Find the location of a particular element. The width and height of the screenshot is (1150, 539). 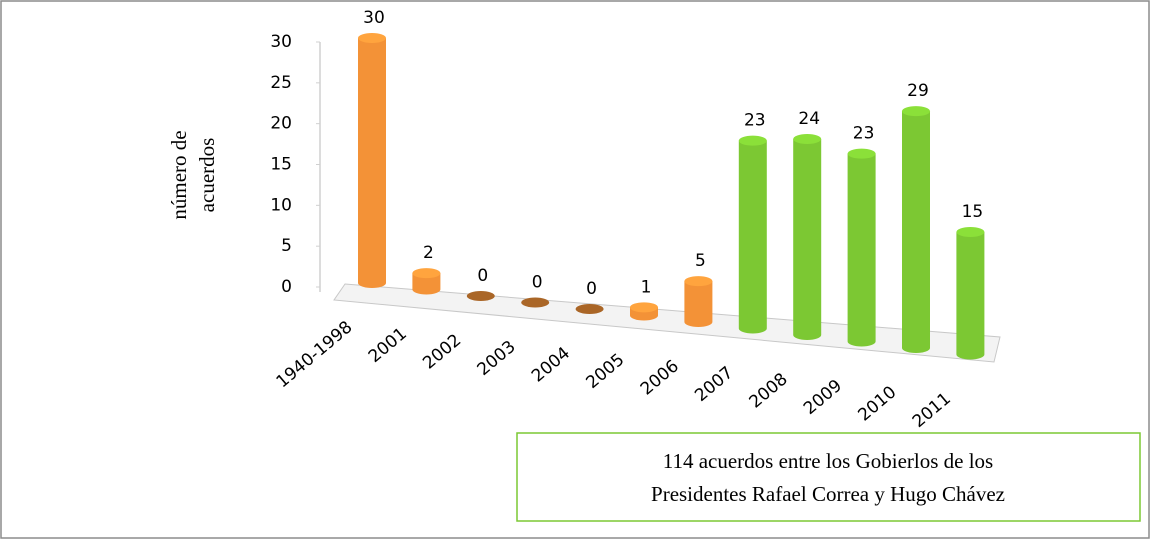

y-tick-label: 25 is located at coordinates (281, 83).